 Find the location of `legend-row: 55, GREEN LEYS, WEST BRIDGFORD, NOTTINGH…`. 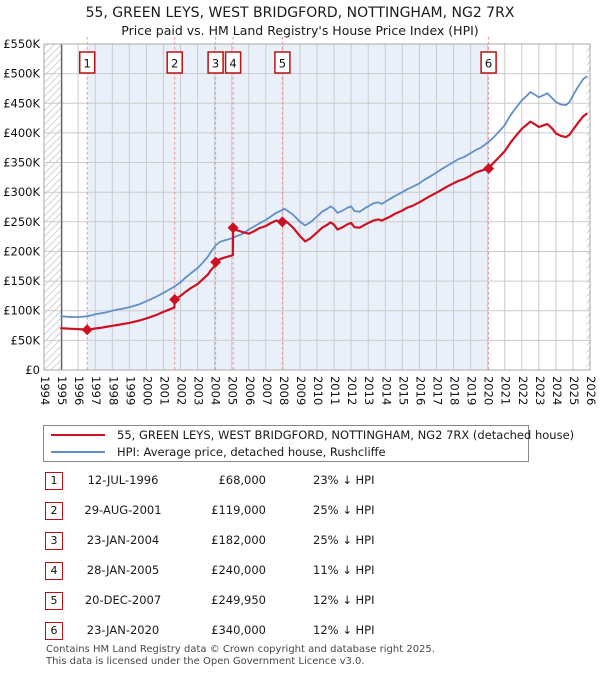

legend-row: 55, GREEN LEYS, WEST BRIDGFORD, NOTTINGH… is located at coordinates (309, 435).